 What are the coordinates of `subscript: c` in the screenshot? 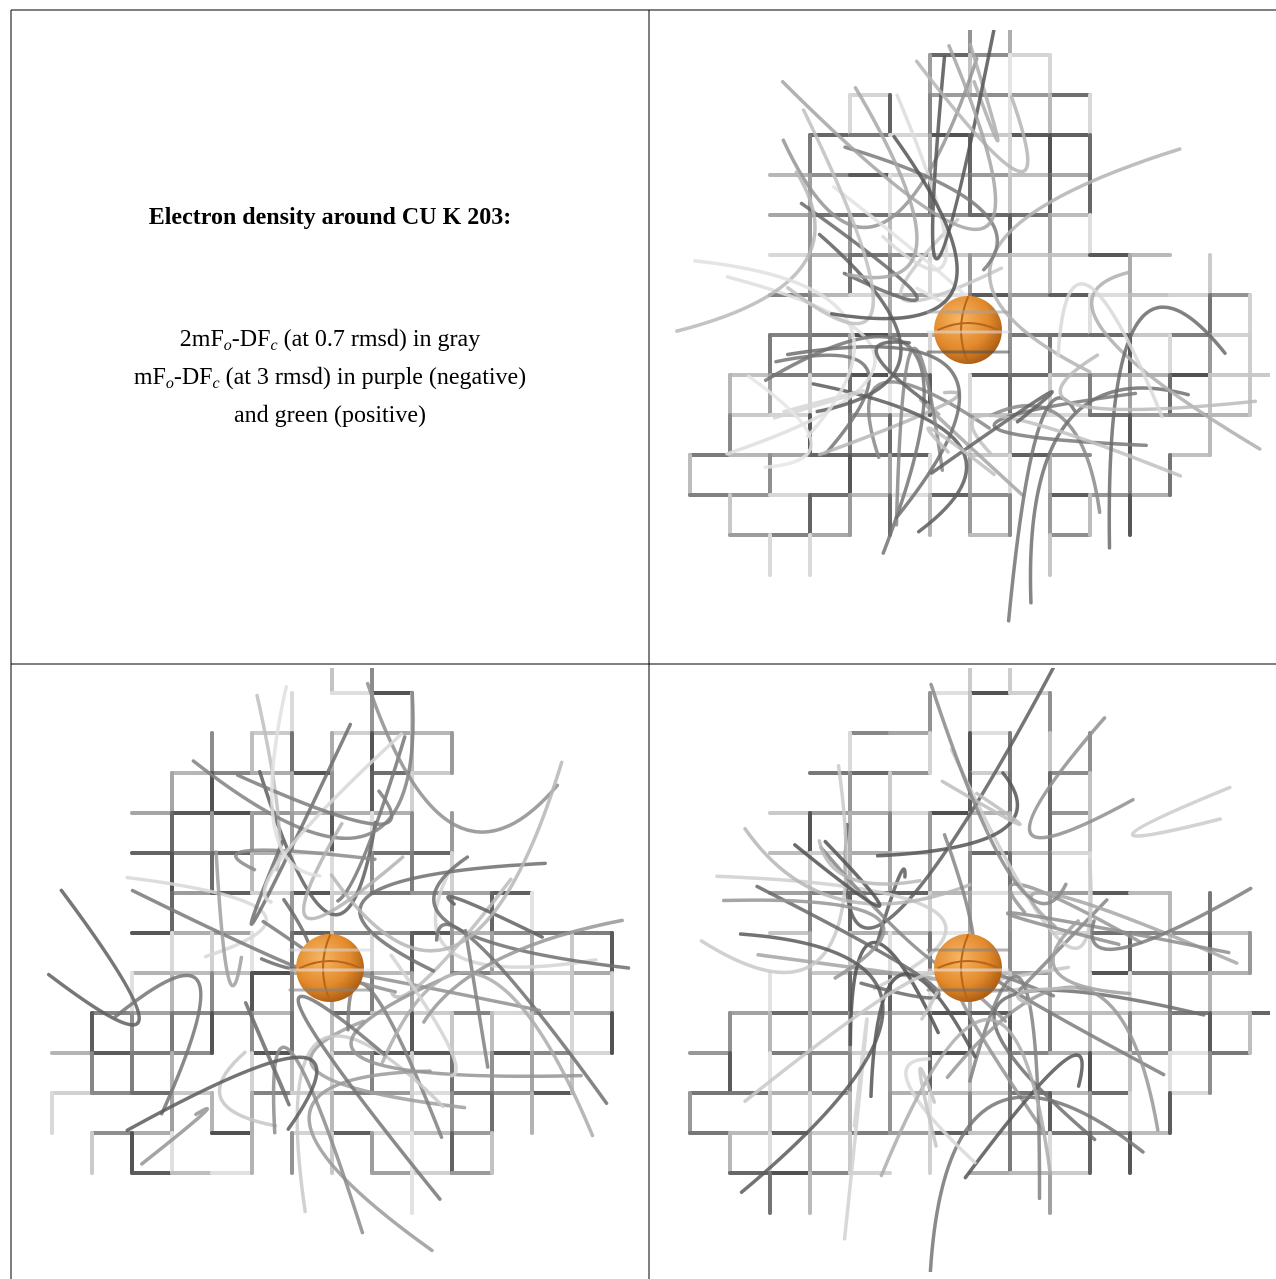 It's located at (216, 383).